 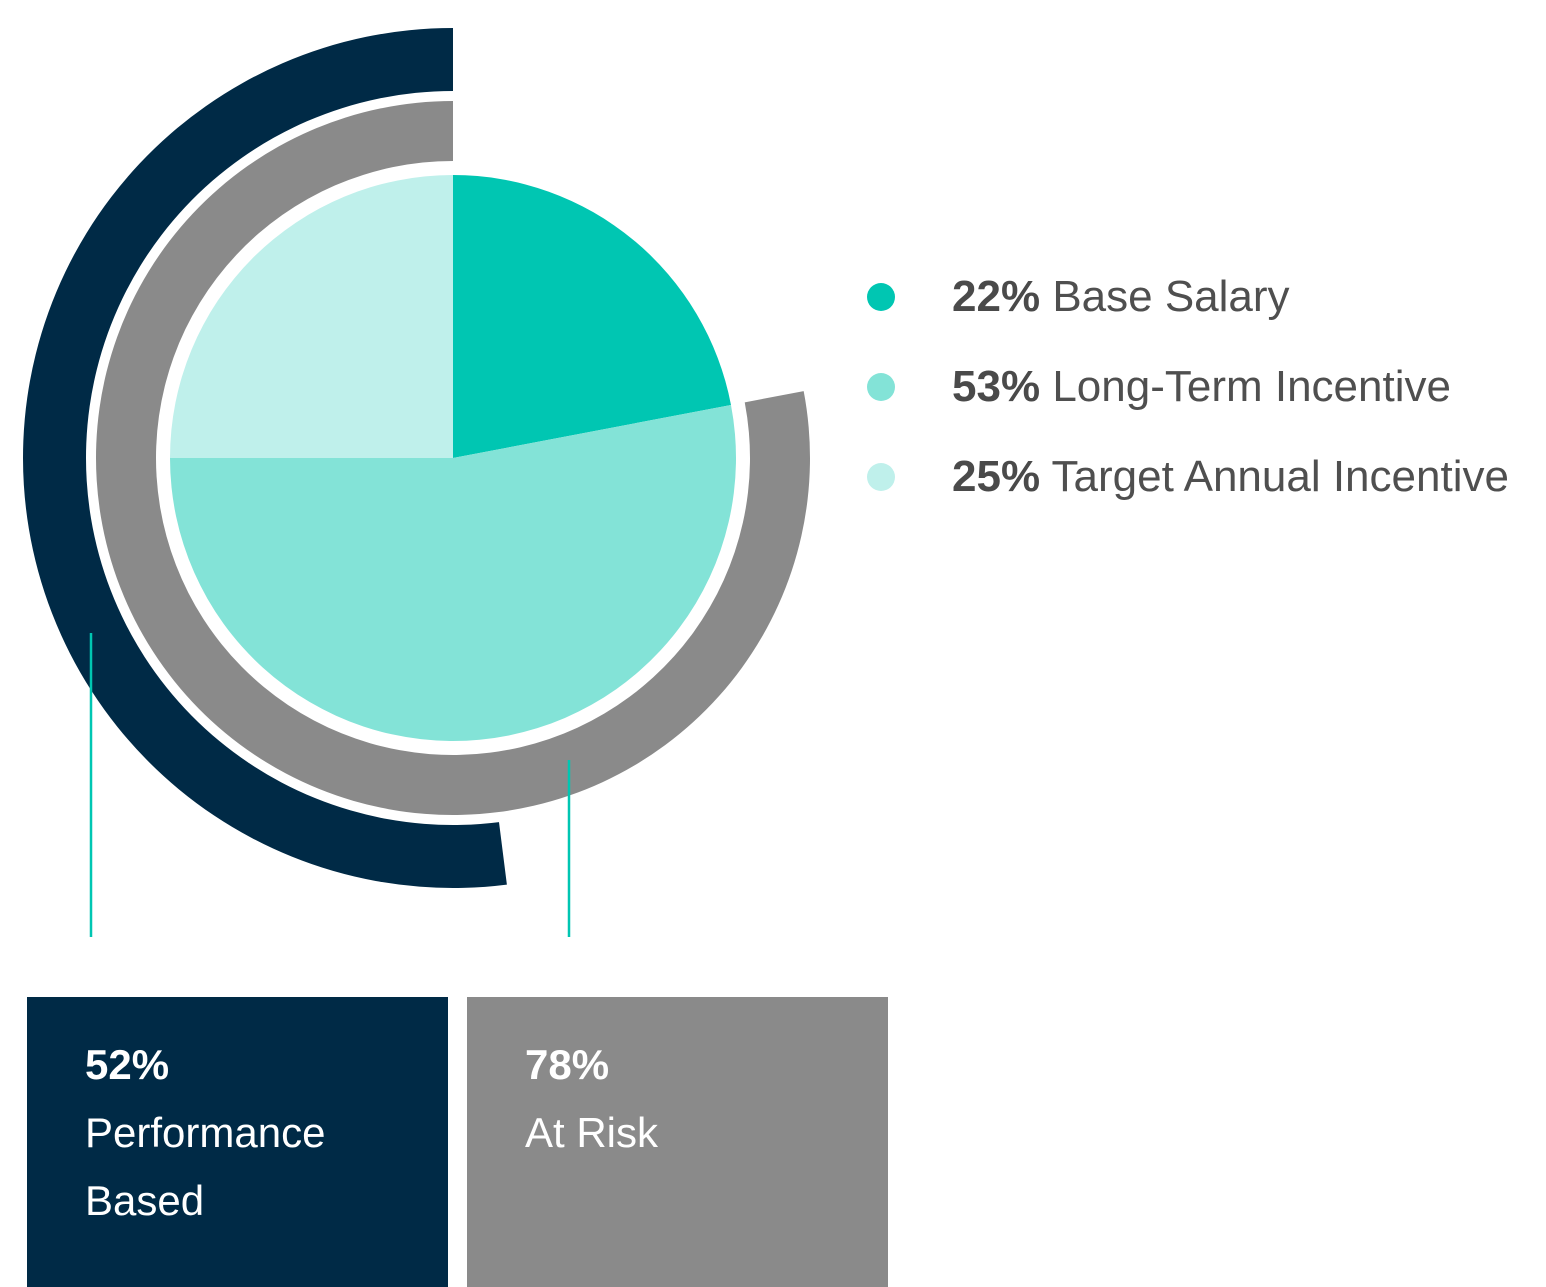 What do you see at coordinates (311, 316) in the screenshot?
I see `pie-slice-target-annual-incentive` at bounding box center [311, 316].